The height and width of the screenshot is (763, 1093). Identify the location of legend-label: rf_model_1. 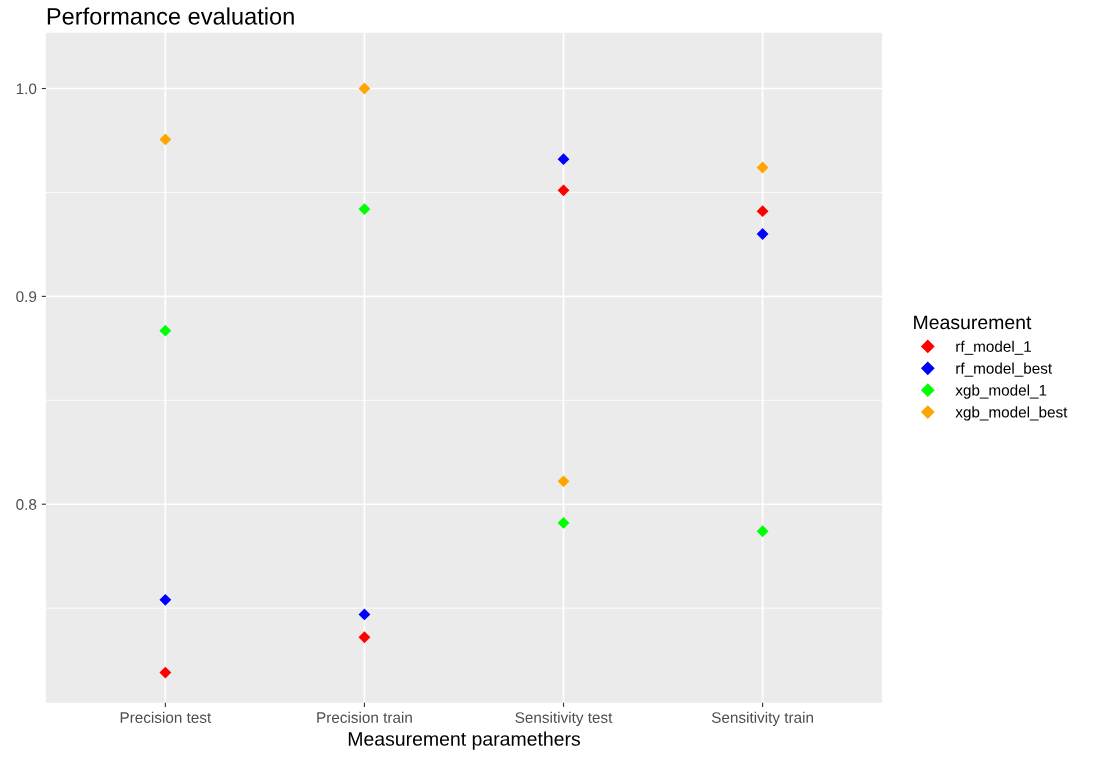
(993, 347).